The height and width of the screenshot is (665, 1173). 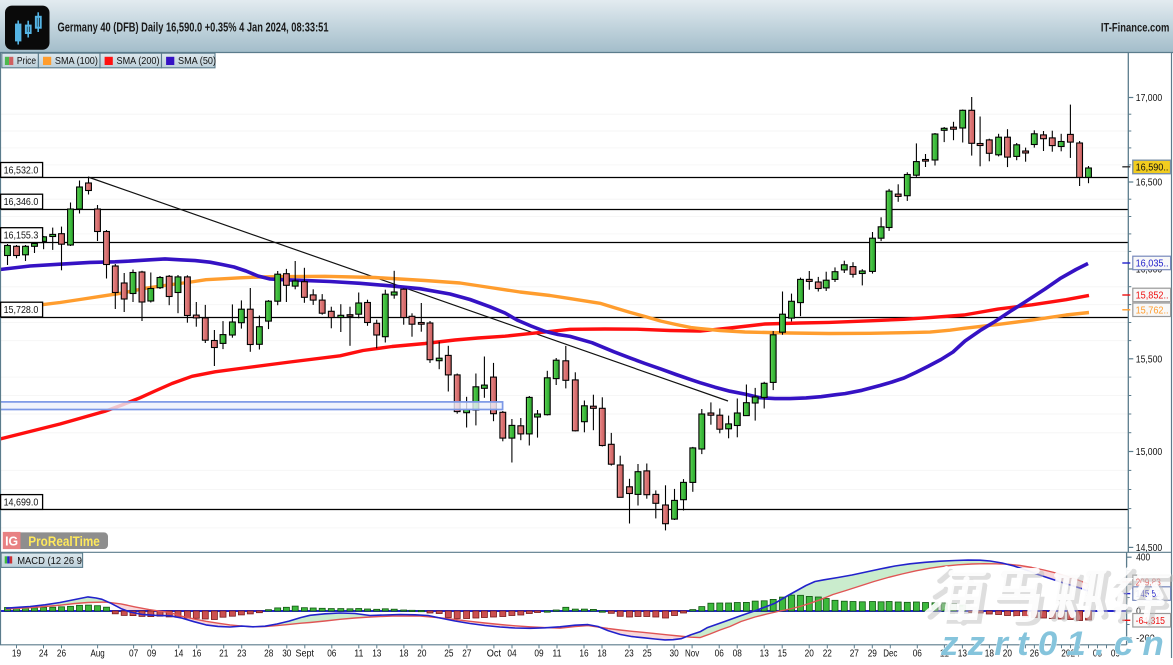 I want to click on svg-text: 15,000, so click(x=1149, y=452).